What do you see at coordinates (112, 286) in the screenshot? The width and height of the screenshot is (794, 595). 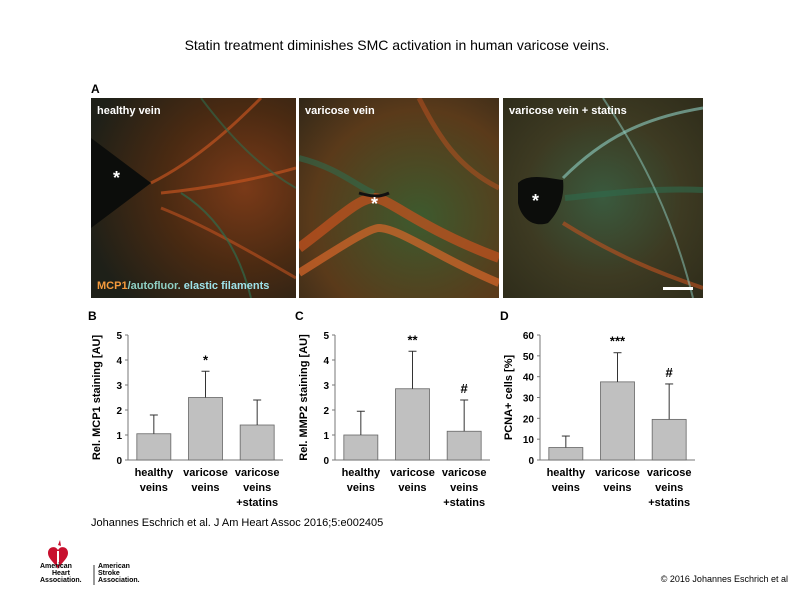 I see `legend-mcp1: MCP1` at bounding box center [112, 286].